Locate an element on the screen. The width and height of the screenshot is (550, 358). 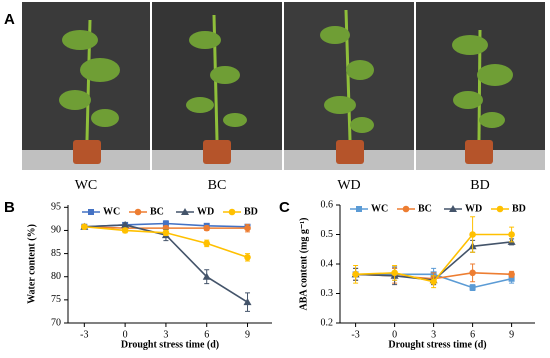
photo-caption: BC is located at coordinates (217, 185).